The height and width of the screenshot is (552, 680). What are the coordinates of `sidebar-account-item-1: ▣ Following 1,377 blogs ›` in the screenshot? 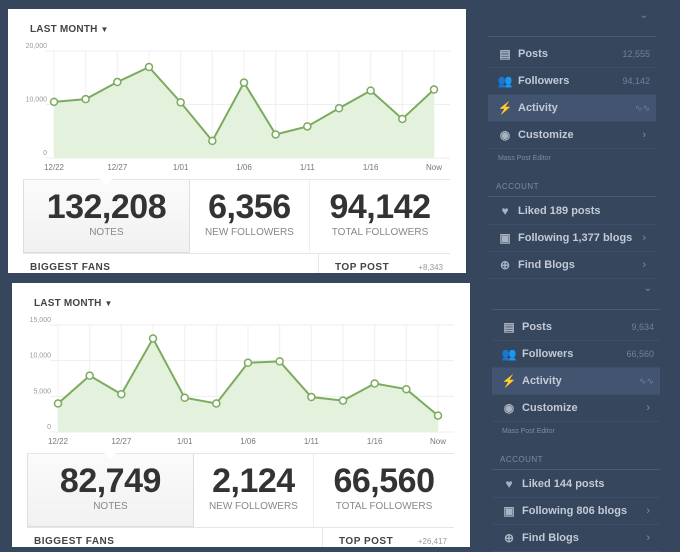 It's located at (572, 238).